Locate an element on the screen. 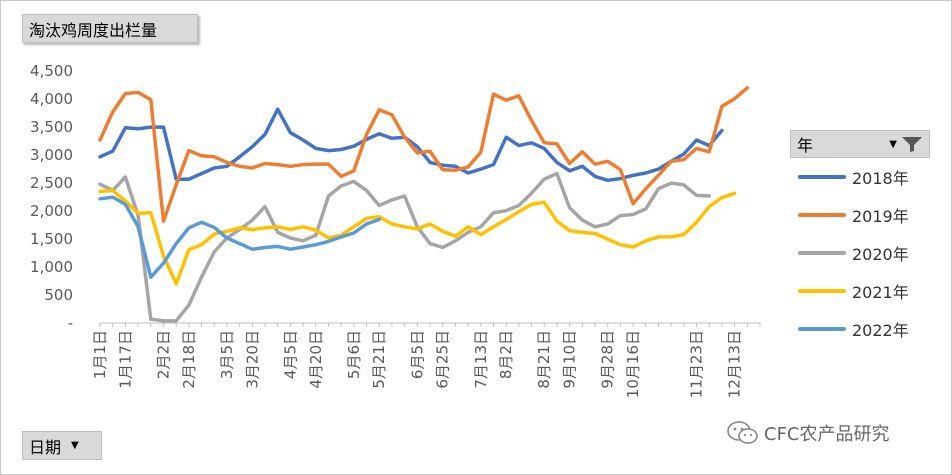 This screenshot has height=475, width=952. y-tick-label: 3,000 is located at coordinates (51, 155).